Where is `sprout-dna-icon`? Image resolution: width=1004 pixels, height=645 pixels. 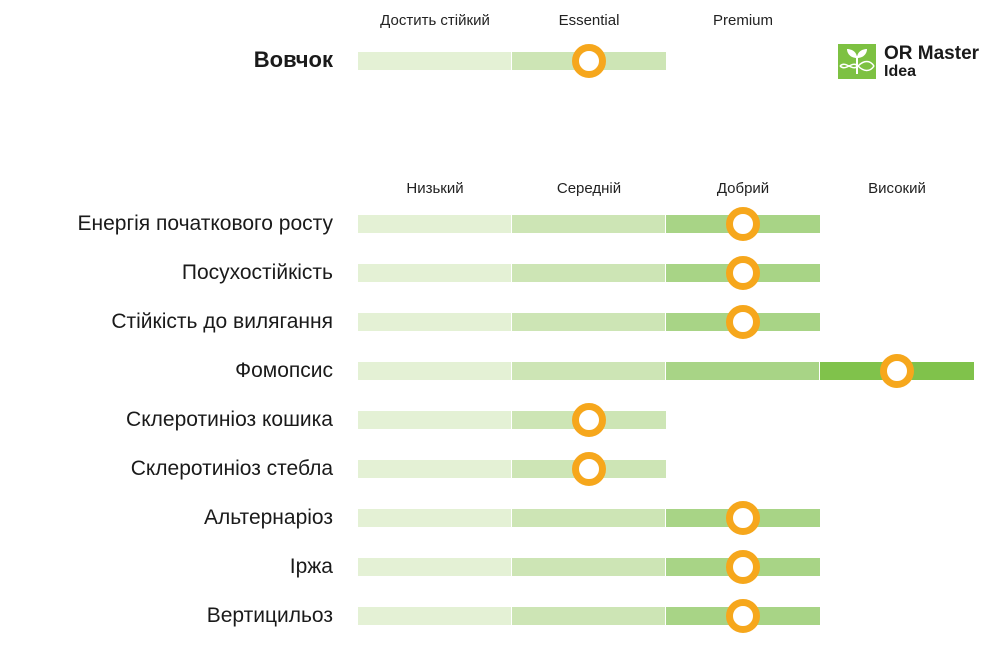 sprout-dna-icon is located at coordinates (857, 61).